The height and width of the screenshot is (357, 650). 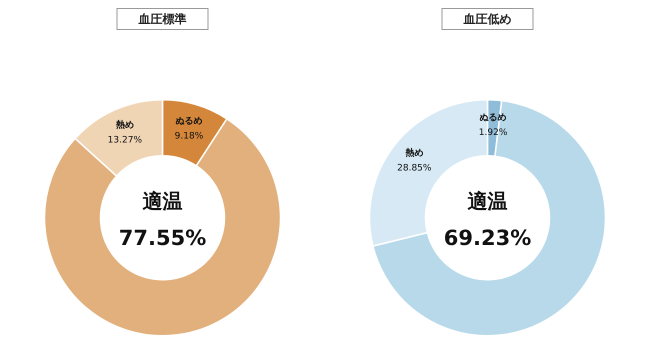 I want to click on data-label: 69.23%, so click(x=488, y=238).